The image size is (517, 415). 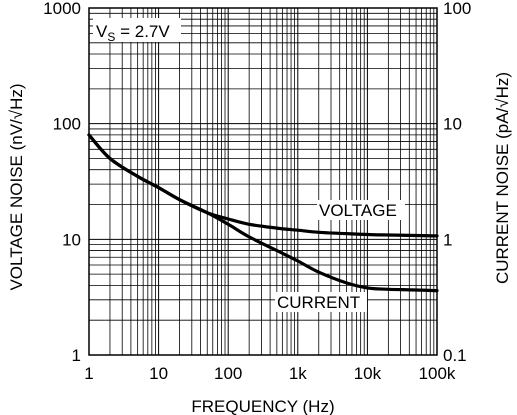 I want to click on right-y-tick-label: 10, so click(x=452, y=124).